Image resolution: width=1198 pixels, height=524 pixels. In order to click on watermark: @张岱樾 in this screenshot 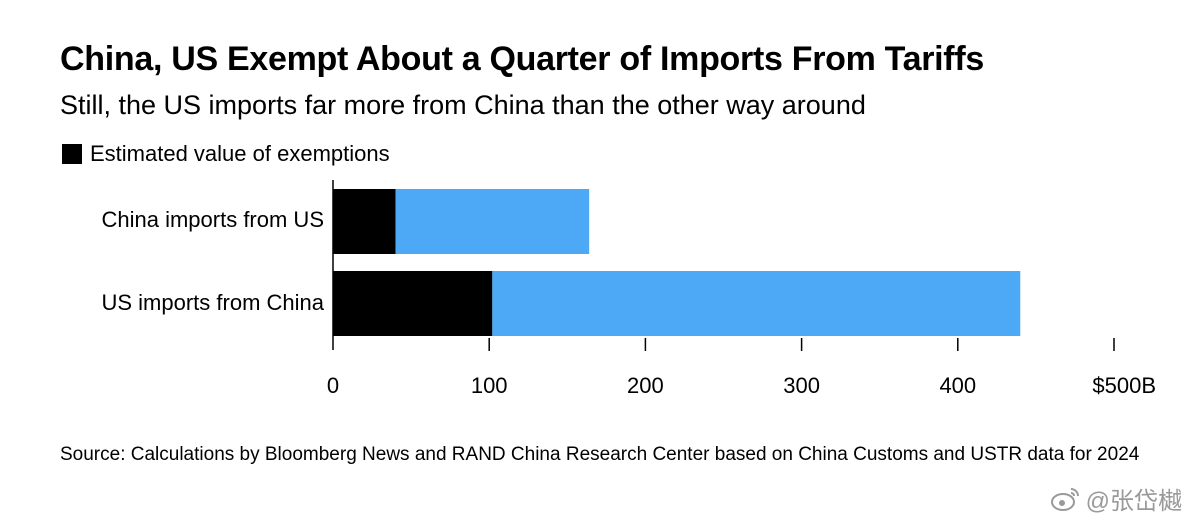, I will do `click(1116, 498)`.